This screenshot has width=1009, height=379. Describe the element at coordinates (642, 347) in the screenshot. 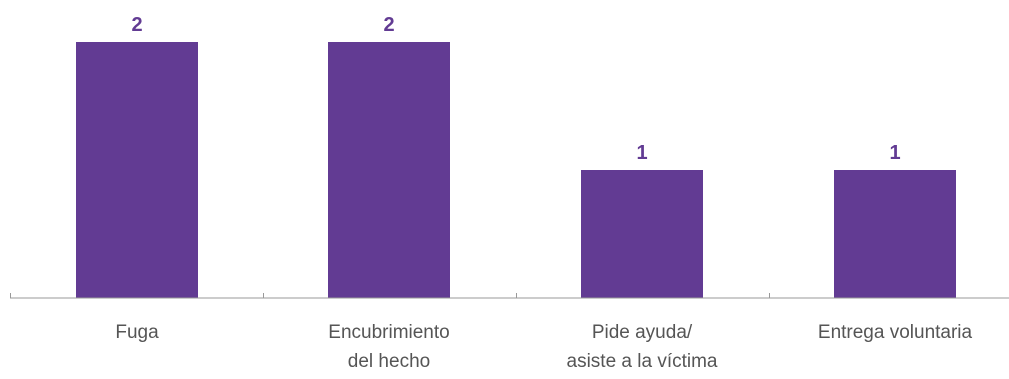

I see `x-tick-label: Pide ayuda/asiste a la víctima` at that location.